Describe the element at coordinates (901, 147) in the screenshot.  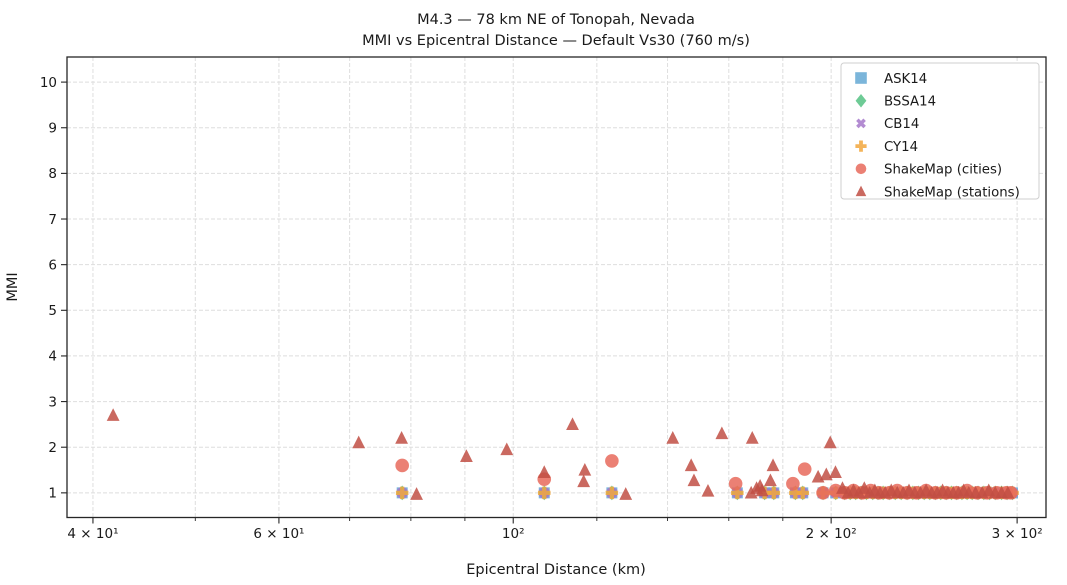
I see `legend-label-cy14: CY14` at that location.